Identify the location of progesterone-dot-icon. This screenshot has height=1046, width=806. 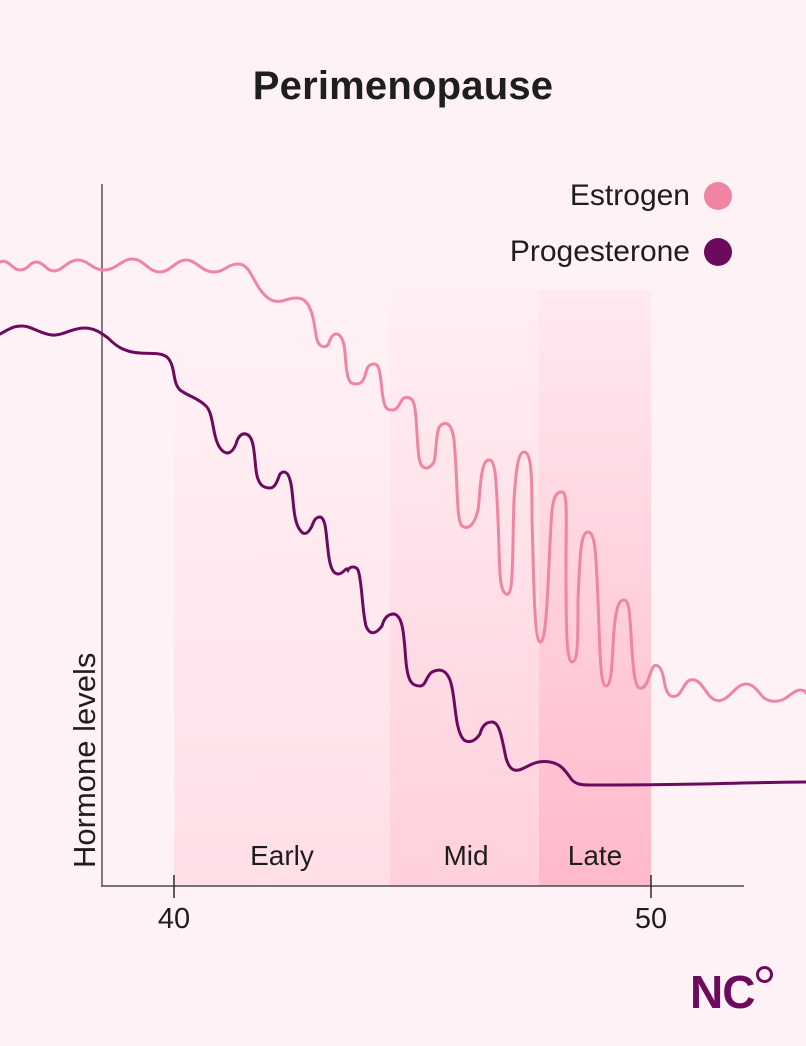
(718, 252).